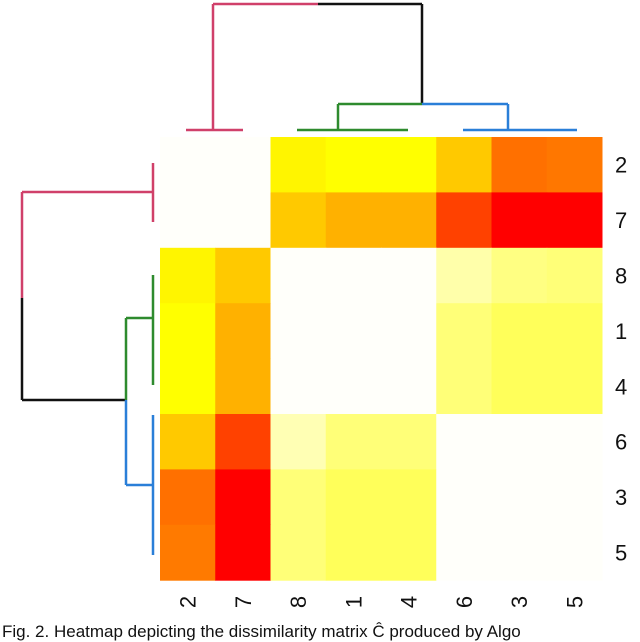 Image resolution: width=640 pixels, height=642 pixels. Describe the element at coordinates (621, 497) in the screenshot. I see `row-label: 3` at that location.